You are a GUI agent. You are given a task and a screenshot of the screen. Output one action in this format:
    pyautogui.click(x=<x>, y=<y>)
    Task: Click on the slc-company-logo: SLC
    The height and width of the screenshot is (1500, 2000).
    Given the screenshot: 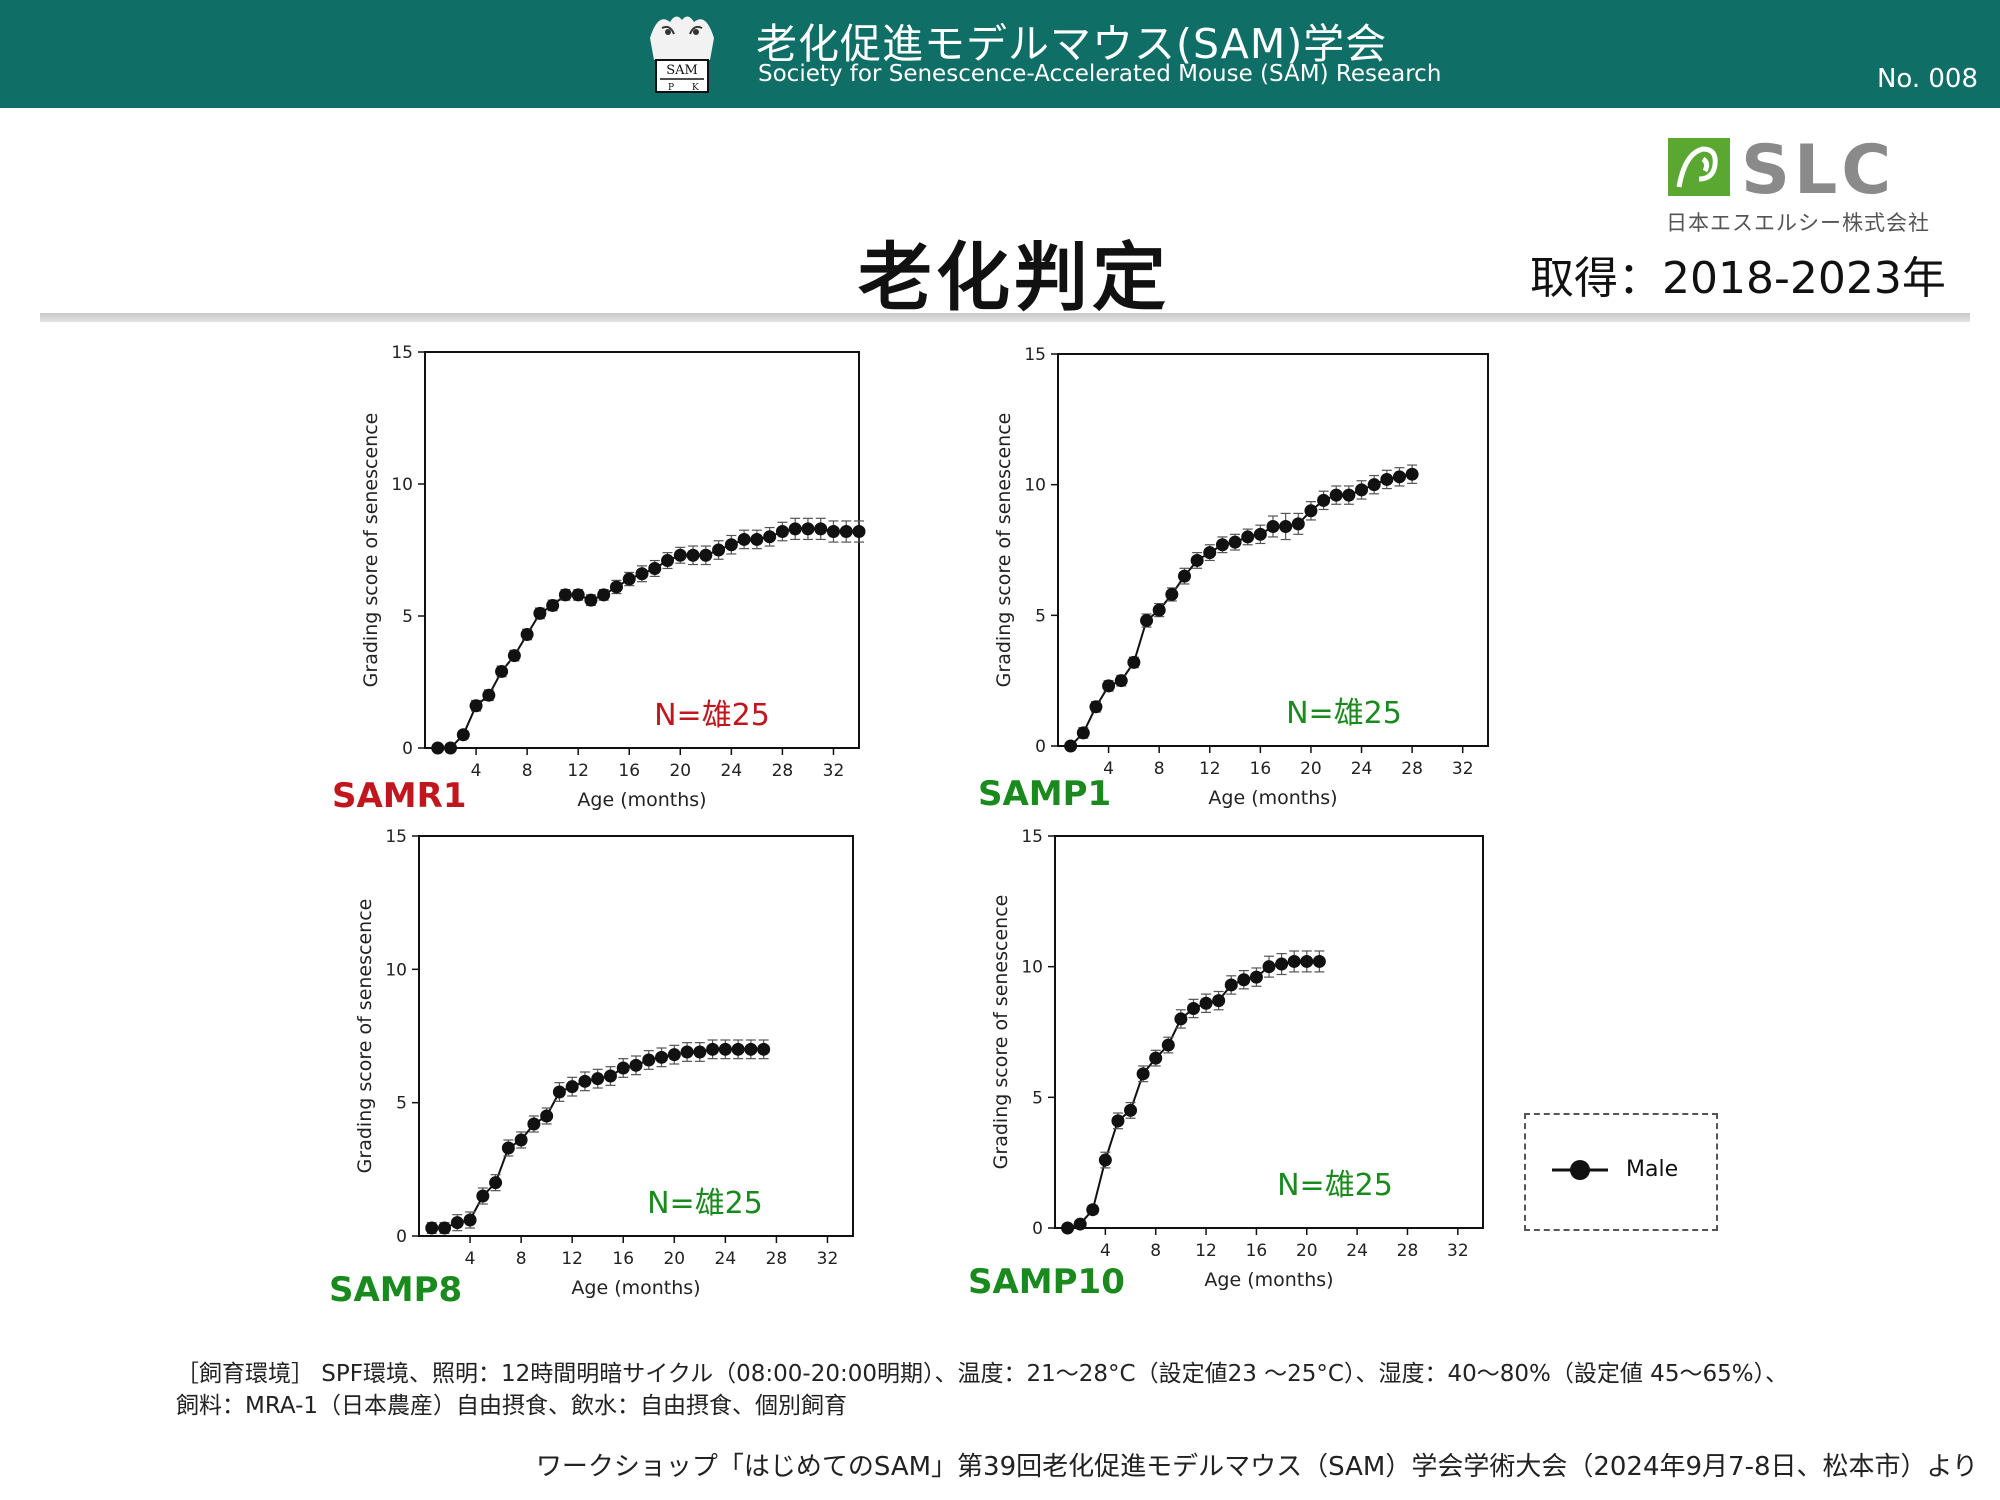 What is the action you would take?
    pyautogui.click(x=1781, y=172)
    